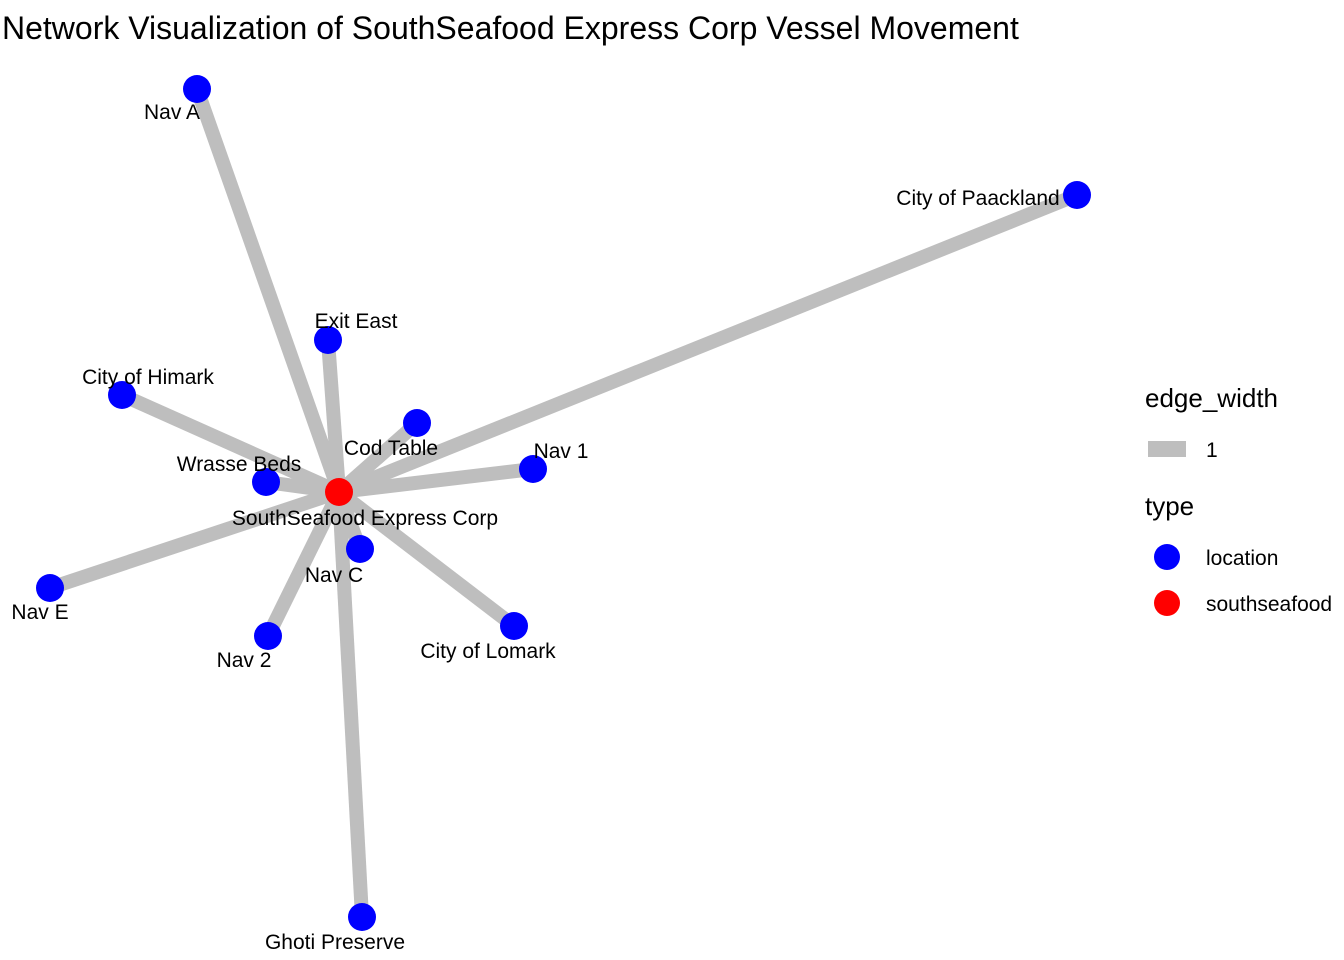 This screenshot has width=1344, height=960. Describe the element at coordinates (350, 704) in the screenshot. I see `edge-southseafood-to-ghoti-preserve` at that location.